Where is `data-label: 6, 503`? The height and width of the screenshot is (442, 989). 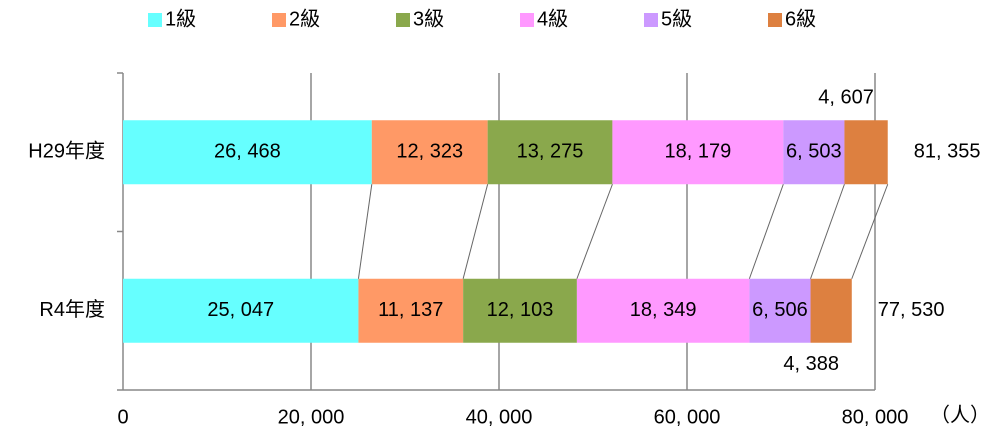
data-label: 6, 503 is located at coordinates (814, 152).